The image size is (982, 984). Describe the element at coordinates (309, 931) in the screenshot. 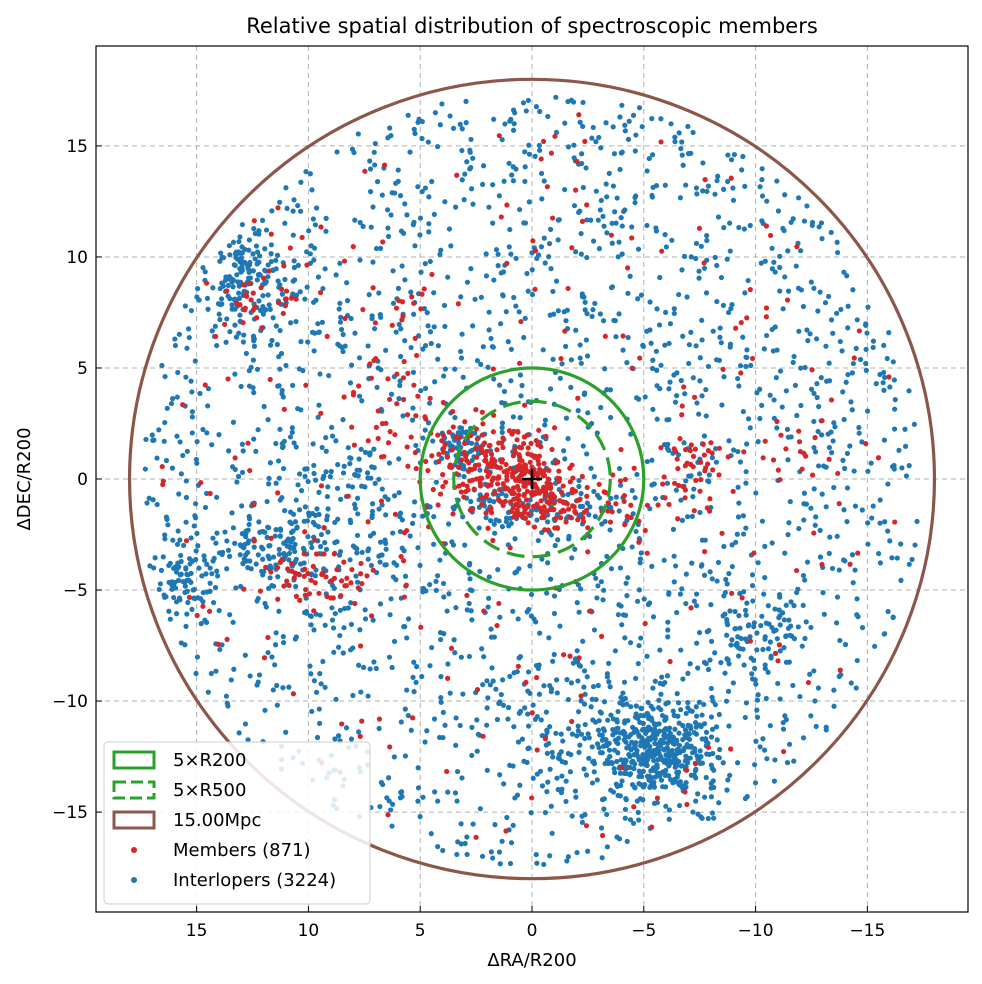

I see `x-tick-label: 10` at that location.